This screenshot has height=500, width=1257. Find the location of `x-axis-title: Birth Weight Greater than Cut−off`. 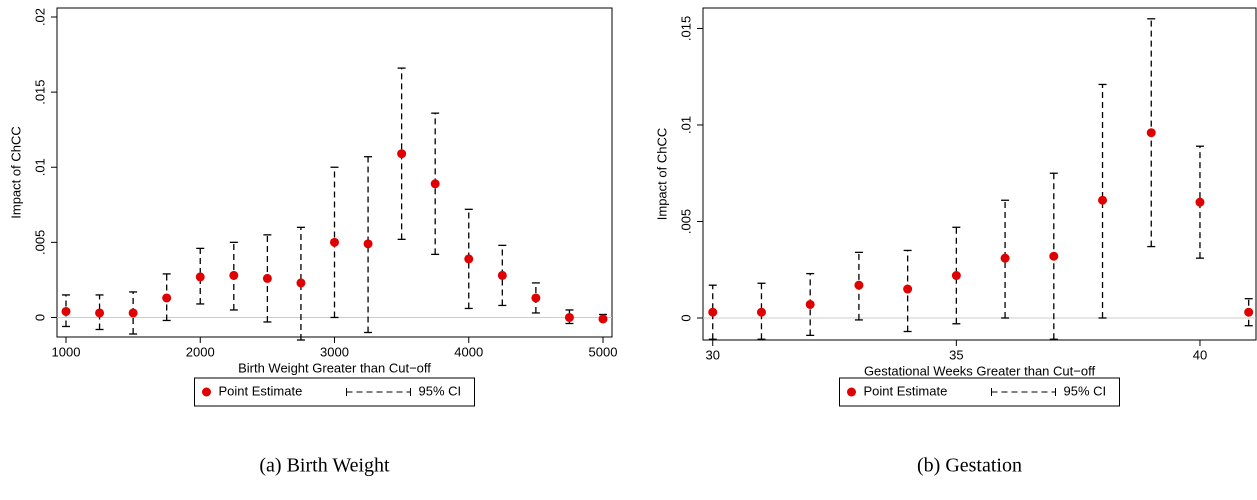

x-axis-title: Birth Weight Greater than Cut−off is located at coordinates (334, 367).